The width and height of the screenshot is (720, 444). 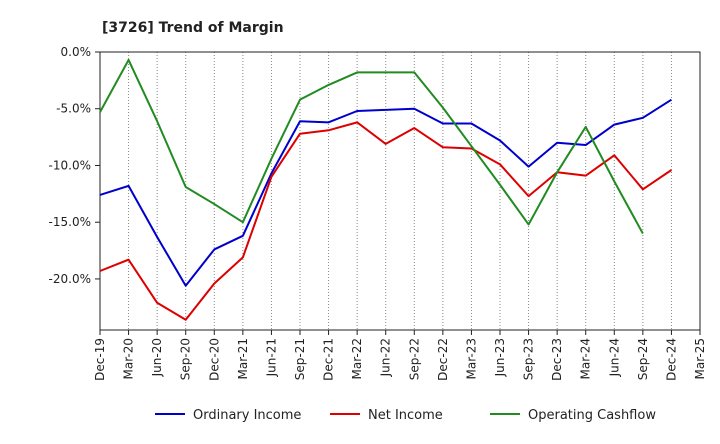 I want to click on x-tick-label: Sep-21, so click(x=300, y=359).